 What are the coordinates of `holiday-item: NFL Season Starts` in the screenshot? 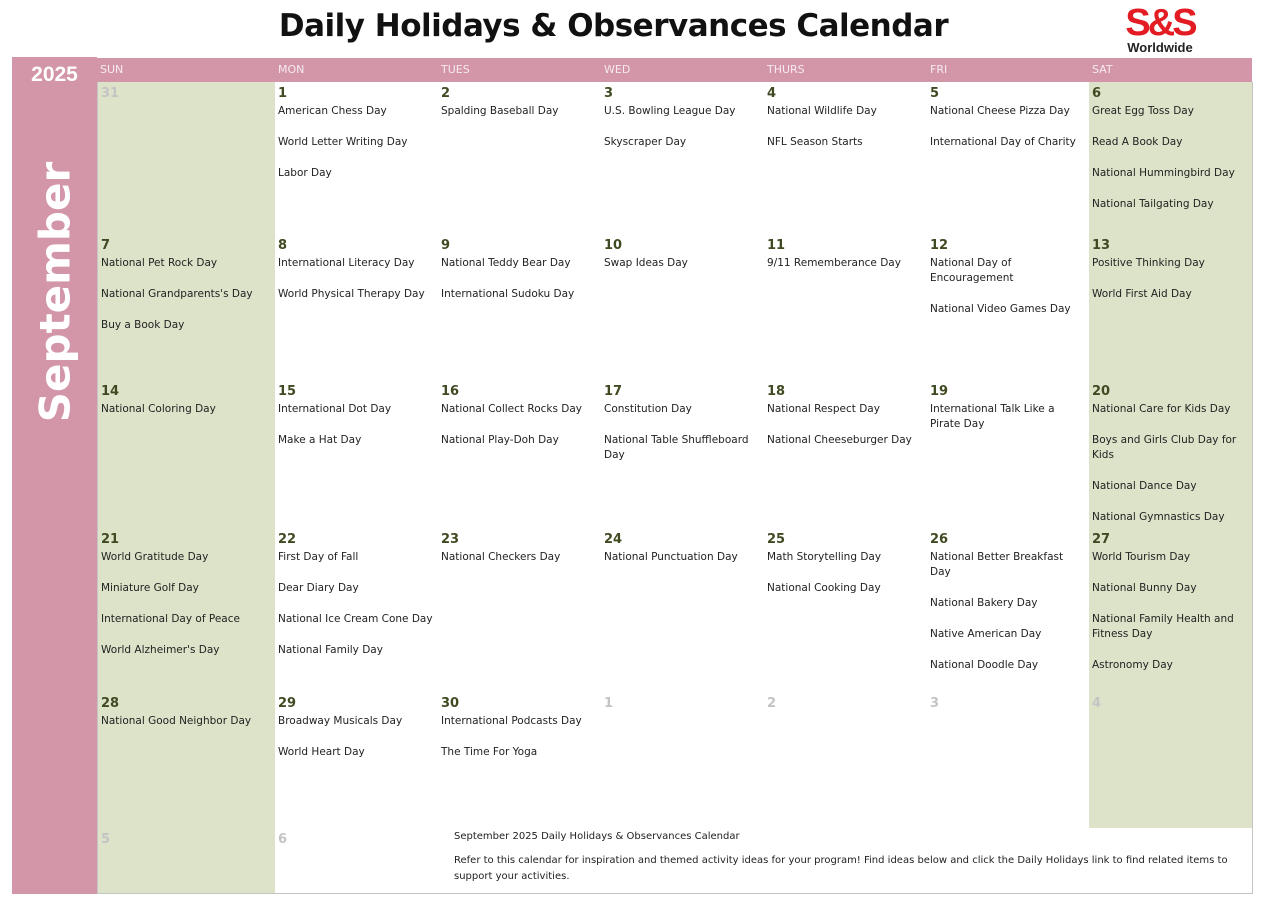 It's located at (815, 142).